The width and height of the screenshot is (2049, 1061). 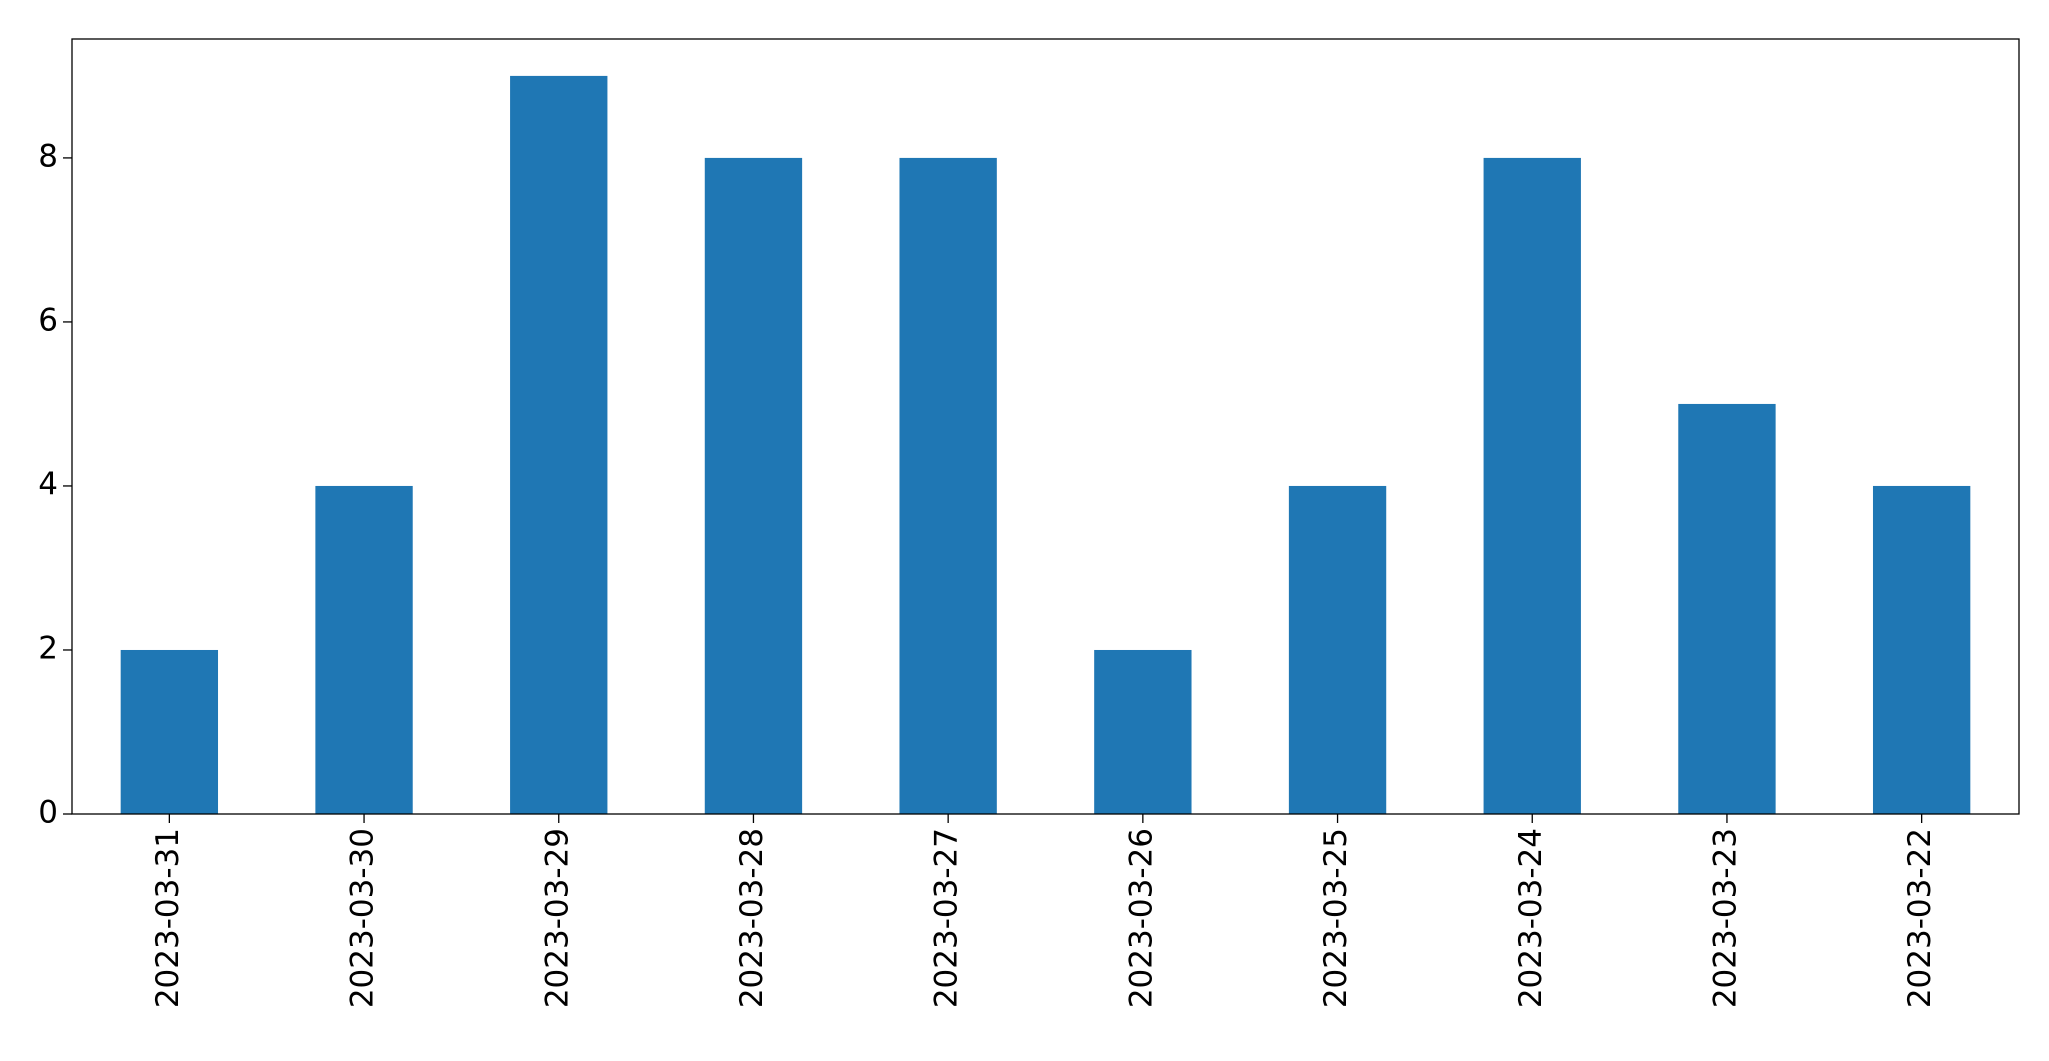 What do you see at coordinates (363, 918) in the screenshot?
I see `x-tick-label: 2023-03-30` at bounding box center [363, 918].